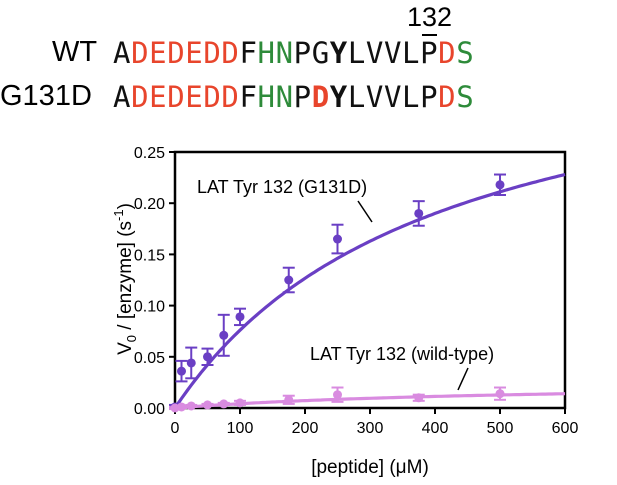 Image resolution: width=617 pixels, height=485 pixels. What do you see at coordinates (154, 281) in the screenshot?
I see `y-axis-ticks: 0.00 0.05 0.10 0.15 0.20 0.25` at bounding box center [154, 281].